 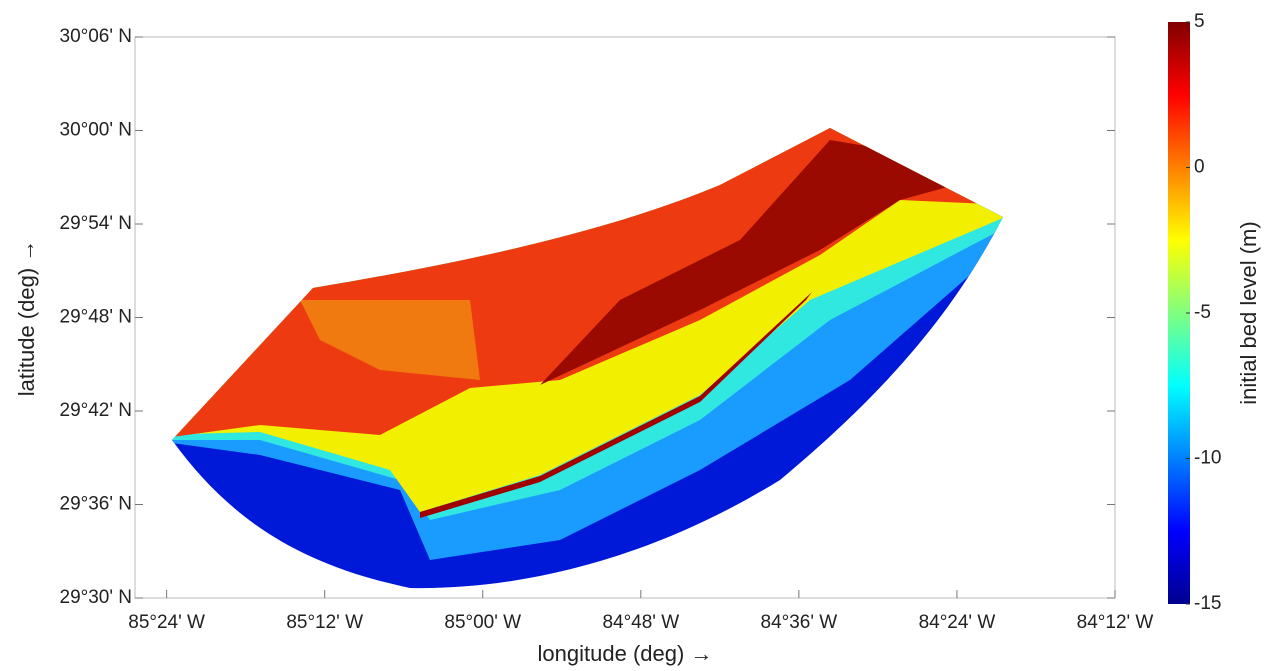 What do you see at coordinates (96, 597) in the screenshot?
I see `y-tick-label: 29°30' N` at bounding box center [96, 597].